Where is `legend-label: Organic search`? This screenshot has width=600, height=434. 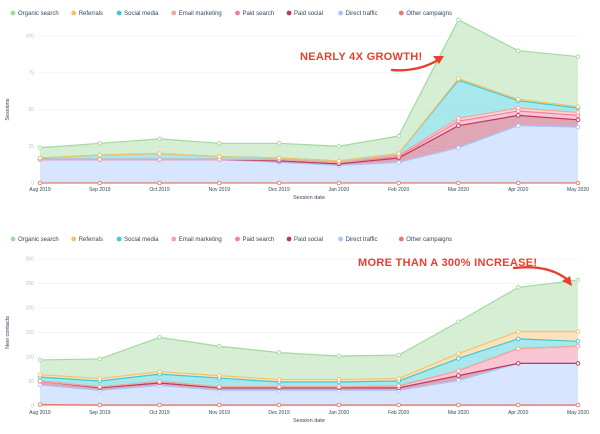
legend-label: Organic search is located at coordinates (38, 240).